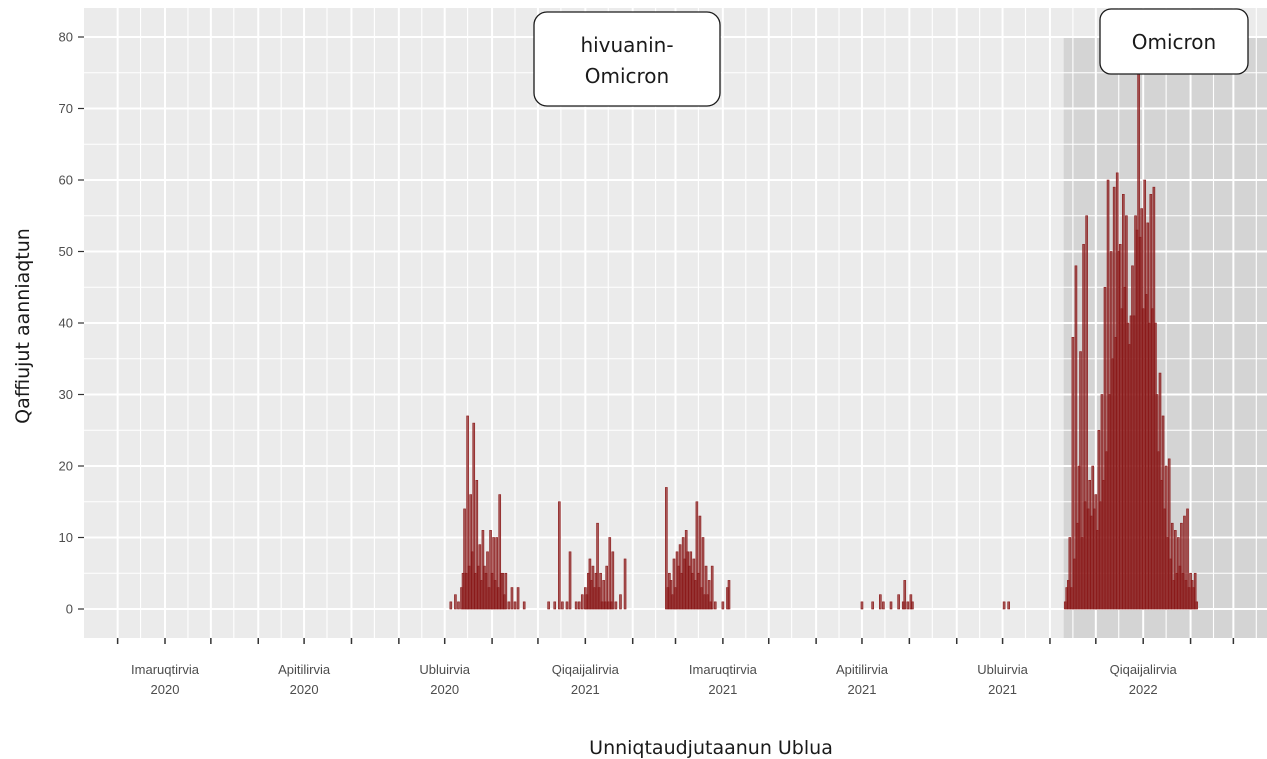 Image resolution: width=1267 pixels, height=759 pixels. What do you see at coordinates (66, 537) in the screenshot?
I see `y-tick-label: 10` at bounding box center [66, 537].